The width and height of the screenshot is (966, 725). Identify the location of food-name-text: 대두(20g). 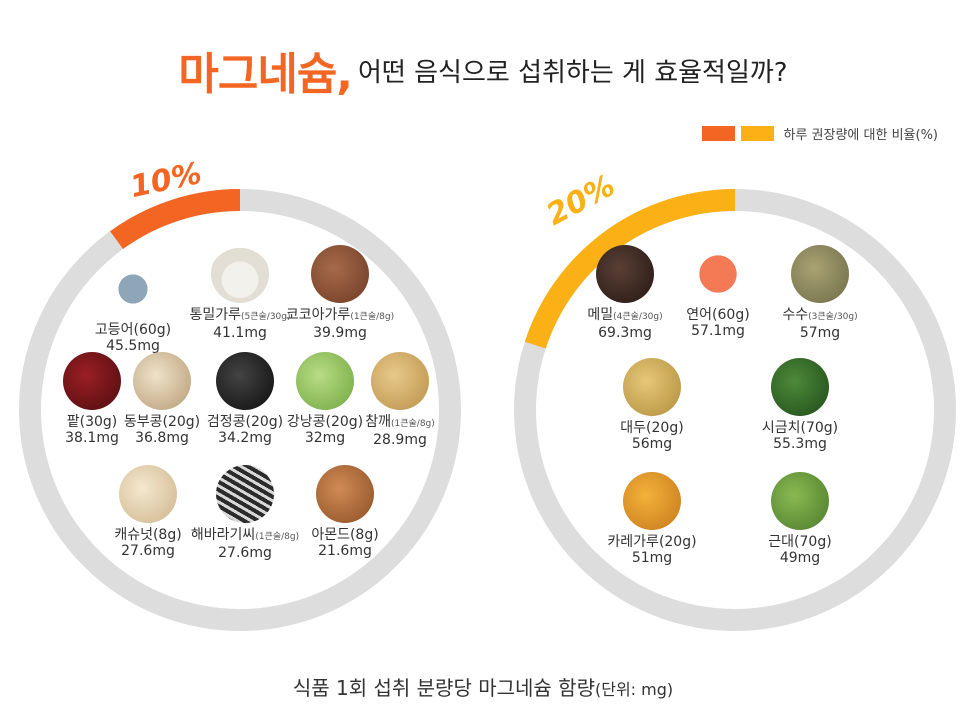
(652, 428).